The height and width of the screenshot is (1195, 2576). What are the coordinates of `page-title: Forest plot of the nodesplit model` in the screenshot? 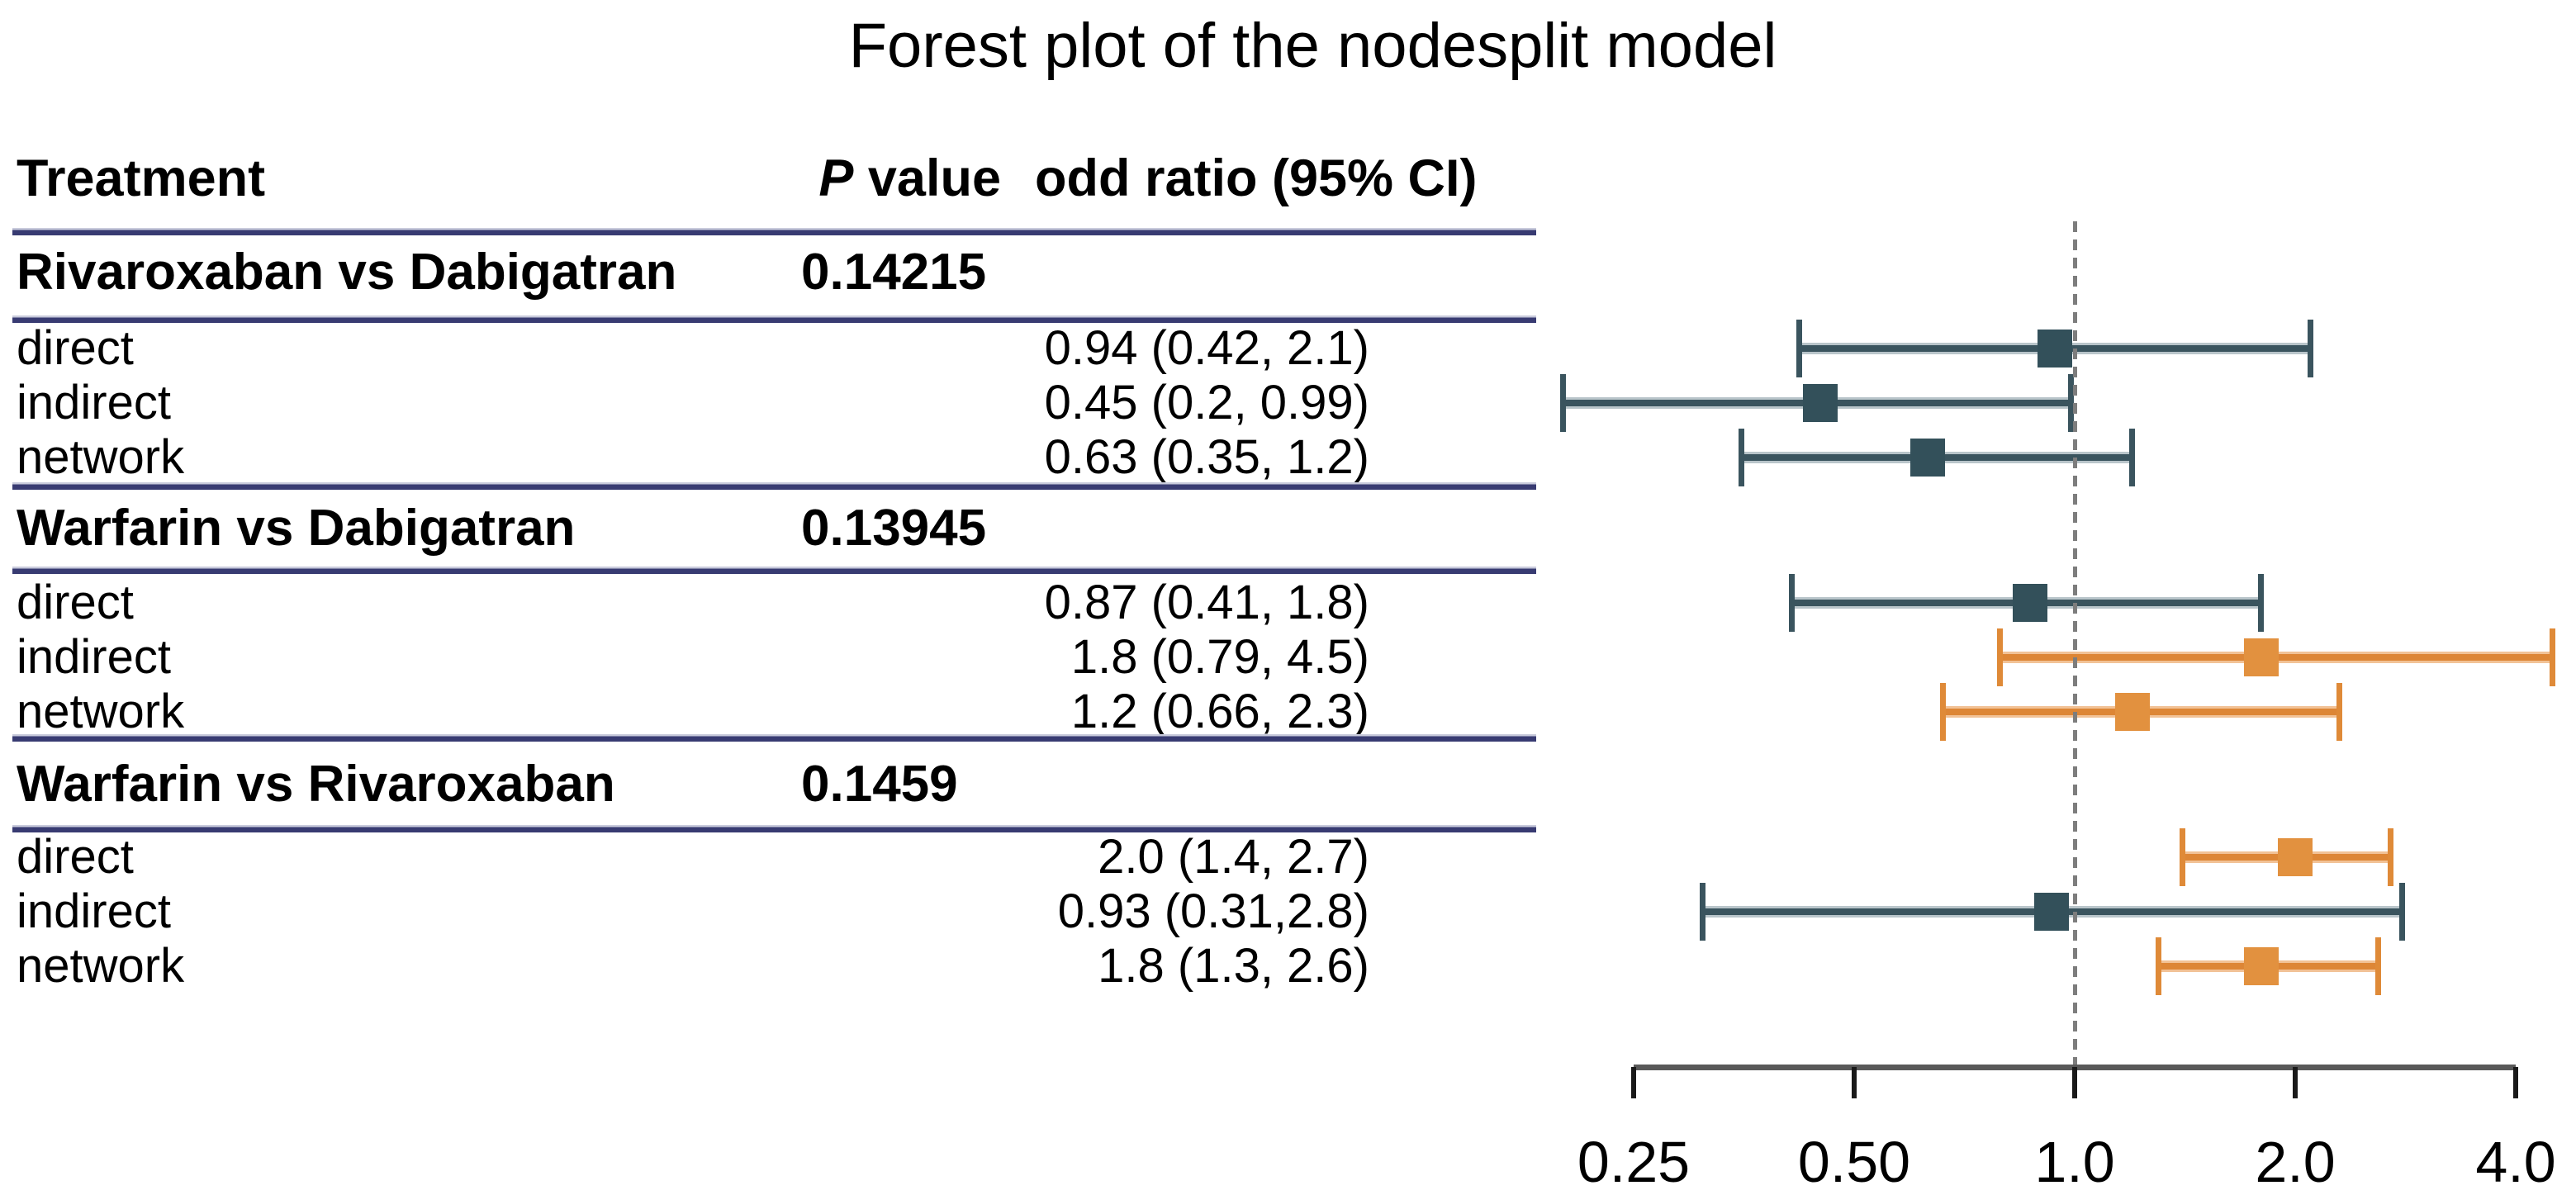 It's located at (1312, 46).